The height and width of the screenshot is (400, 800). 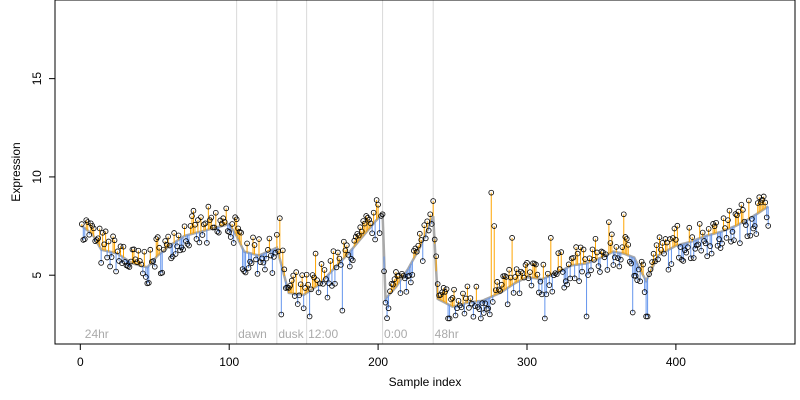 I want to click on region-label: 0:00, so click(x=396, y=334).